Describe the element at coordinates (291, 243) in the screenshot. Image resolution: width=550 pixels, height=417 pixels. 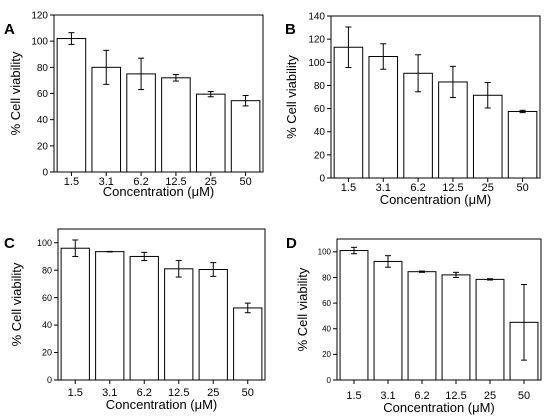
I see `panel-letter: D` at that location.